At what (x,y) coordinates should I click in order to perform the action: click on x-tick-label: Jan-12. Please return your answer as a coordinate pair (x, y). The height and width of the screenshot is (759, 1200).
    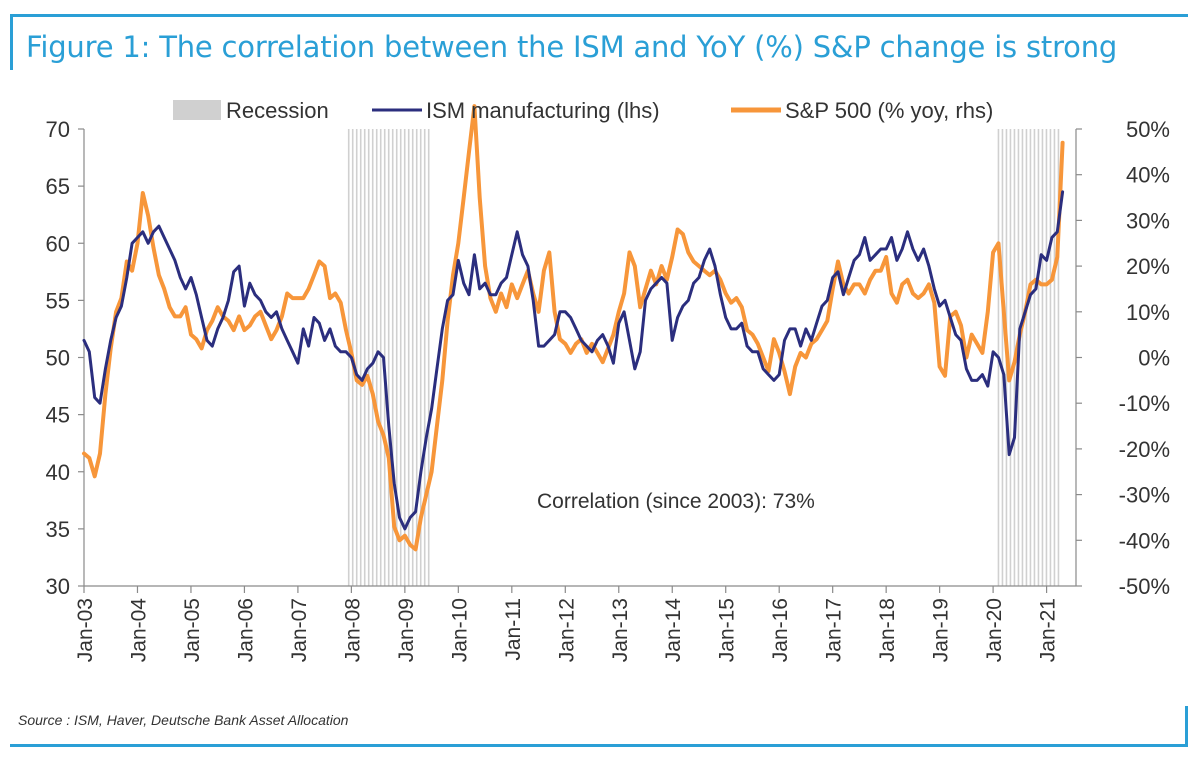
    Looking at the image, I should click on (566, 630).